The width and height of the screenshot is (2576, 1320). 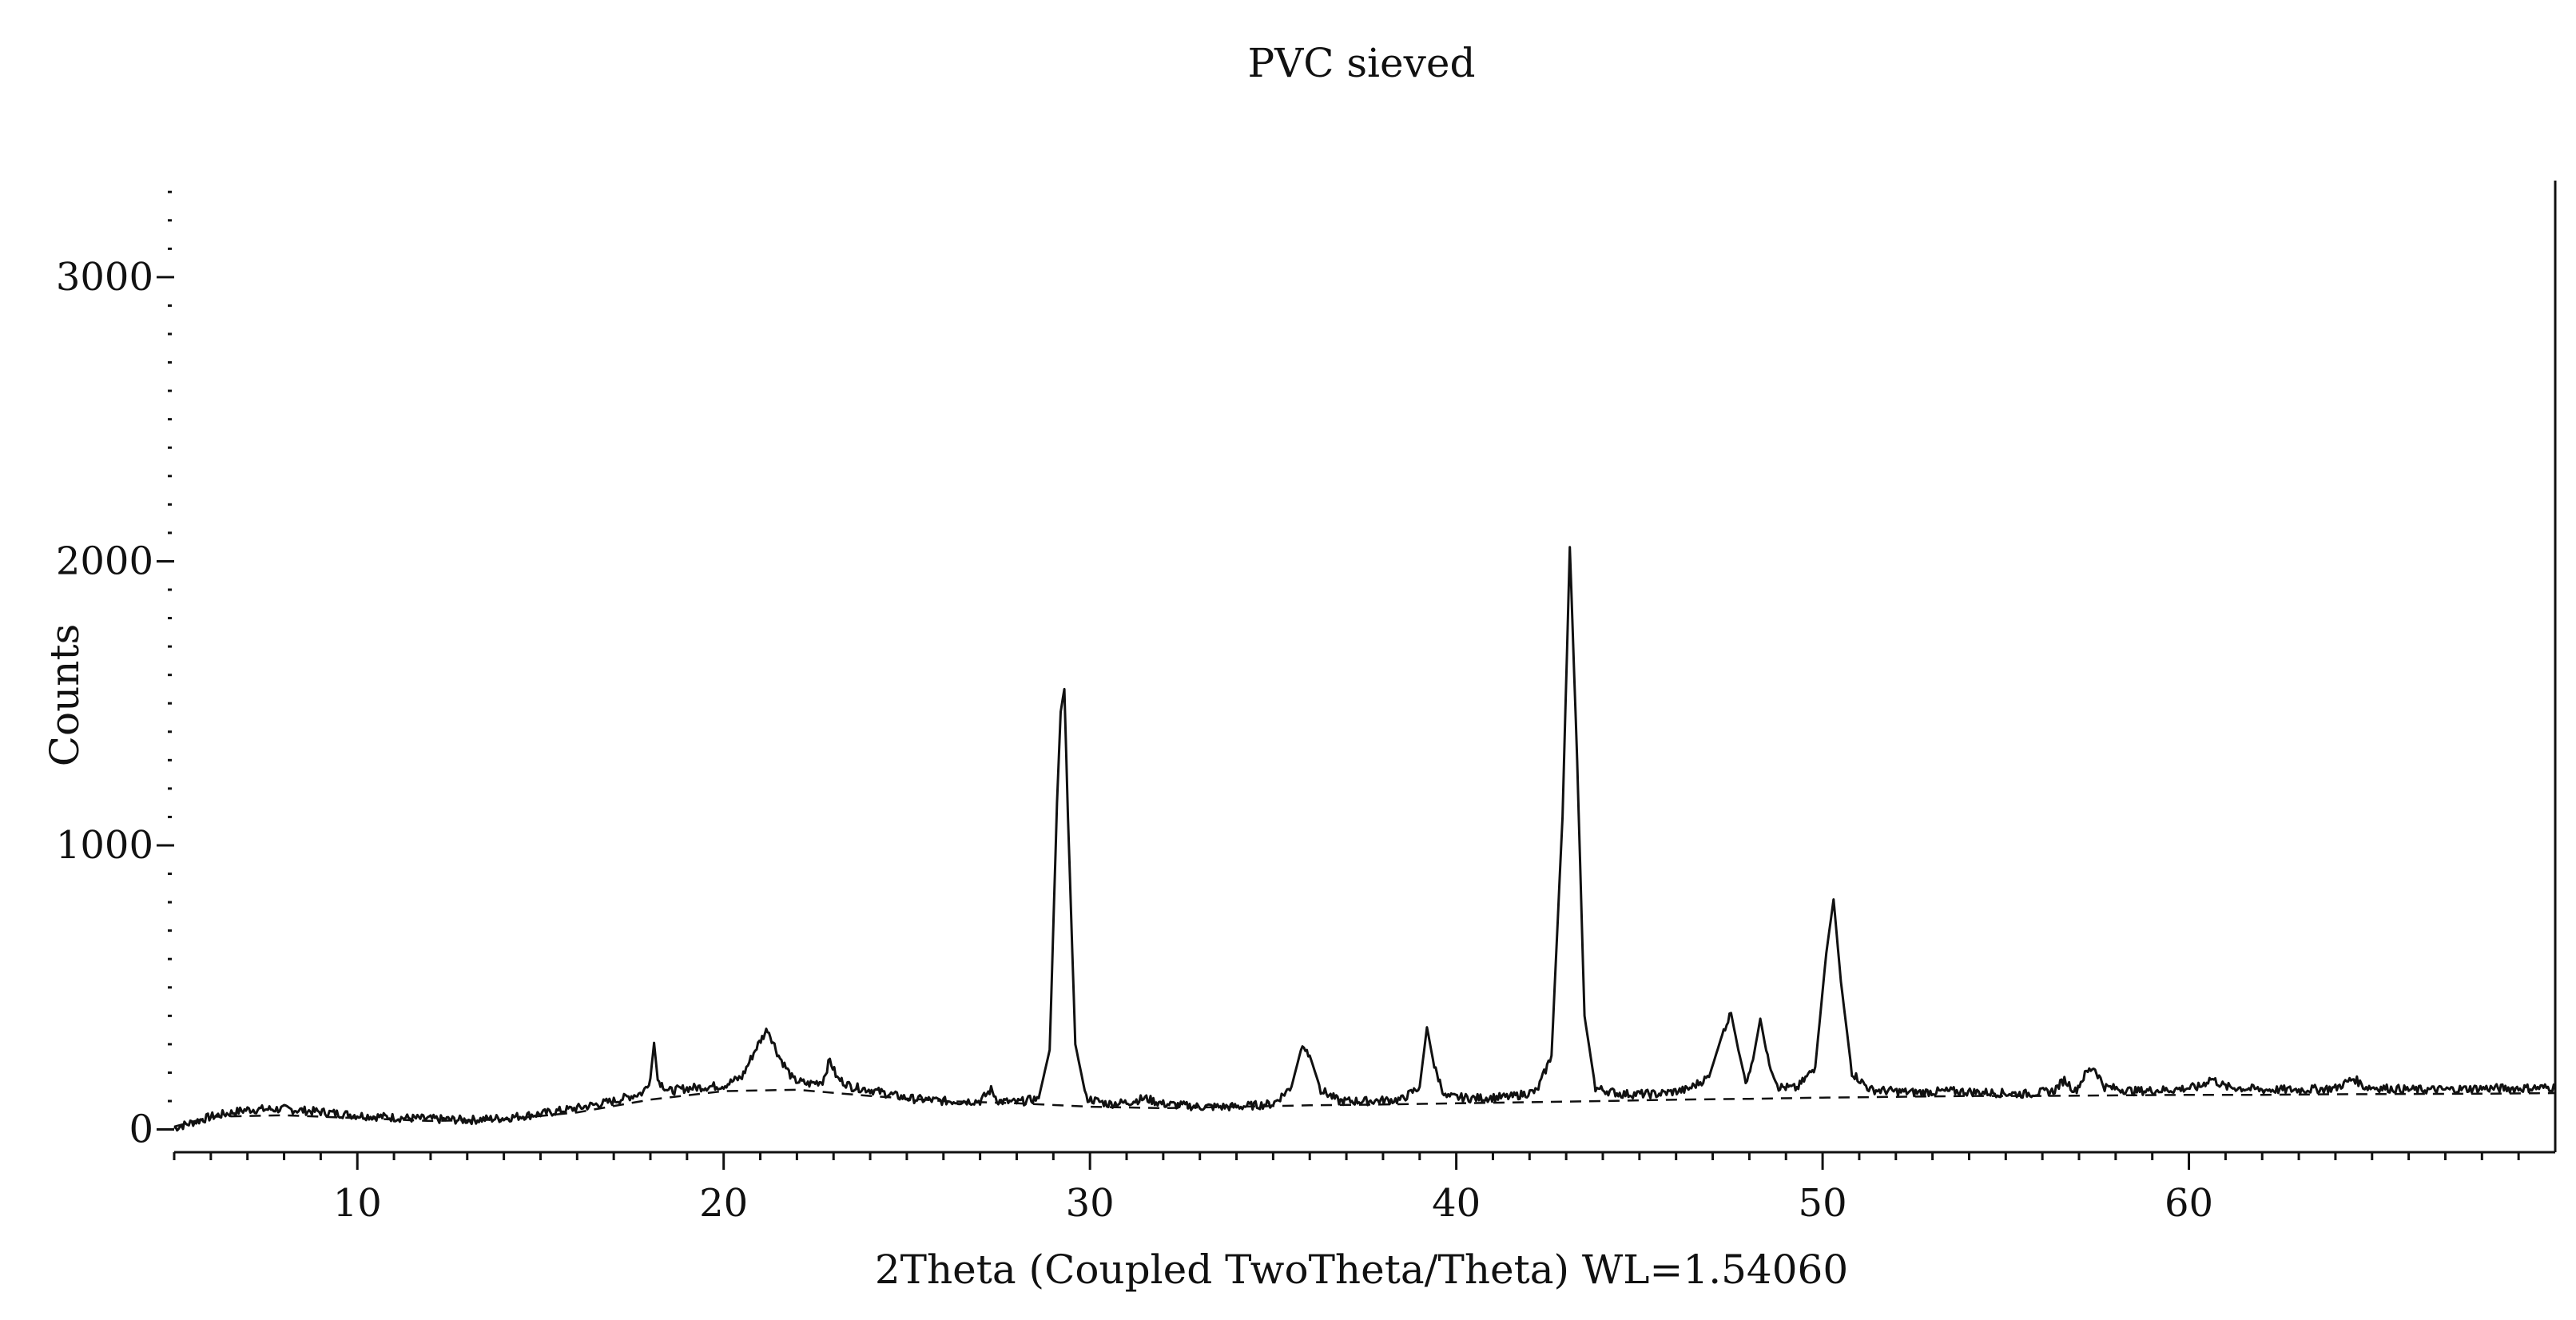 I want to click on background-layer, so click(x=1364, y=1108).